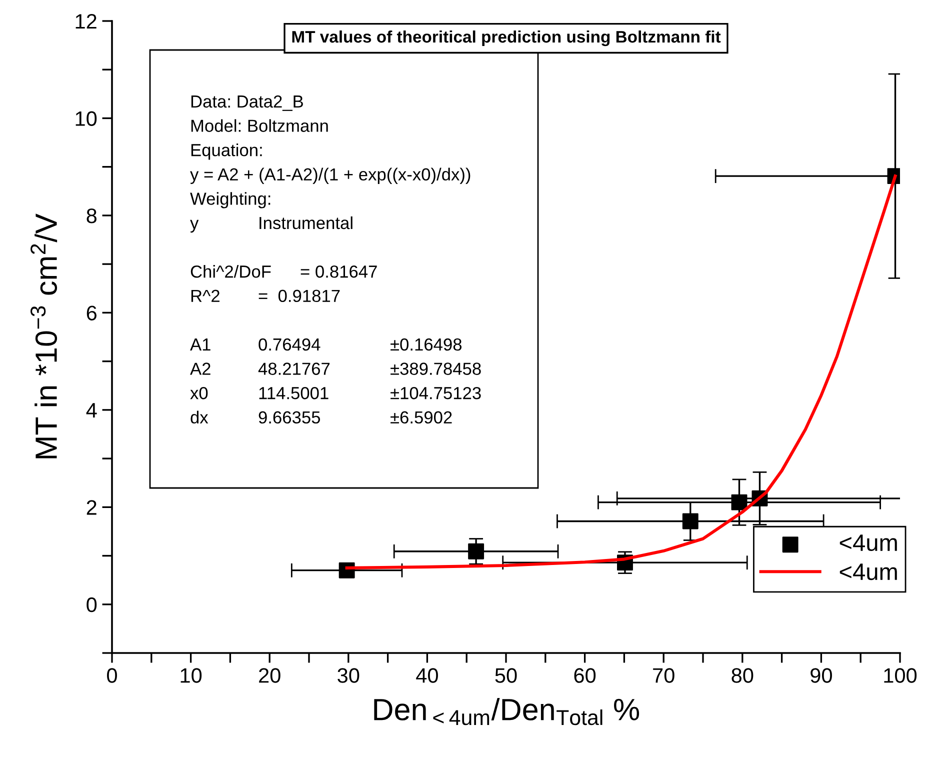 The image size is (925, 757). What do you see at coordinates (506, 675) in the screenshot?
I see `x-tick-label: 50` at bounding box center [506, 675].